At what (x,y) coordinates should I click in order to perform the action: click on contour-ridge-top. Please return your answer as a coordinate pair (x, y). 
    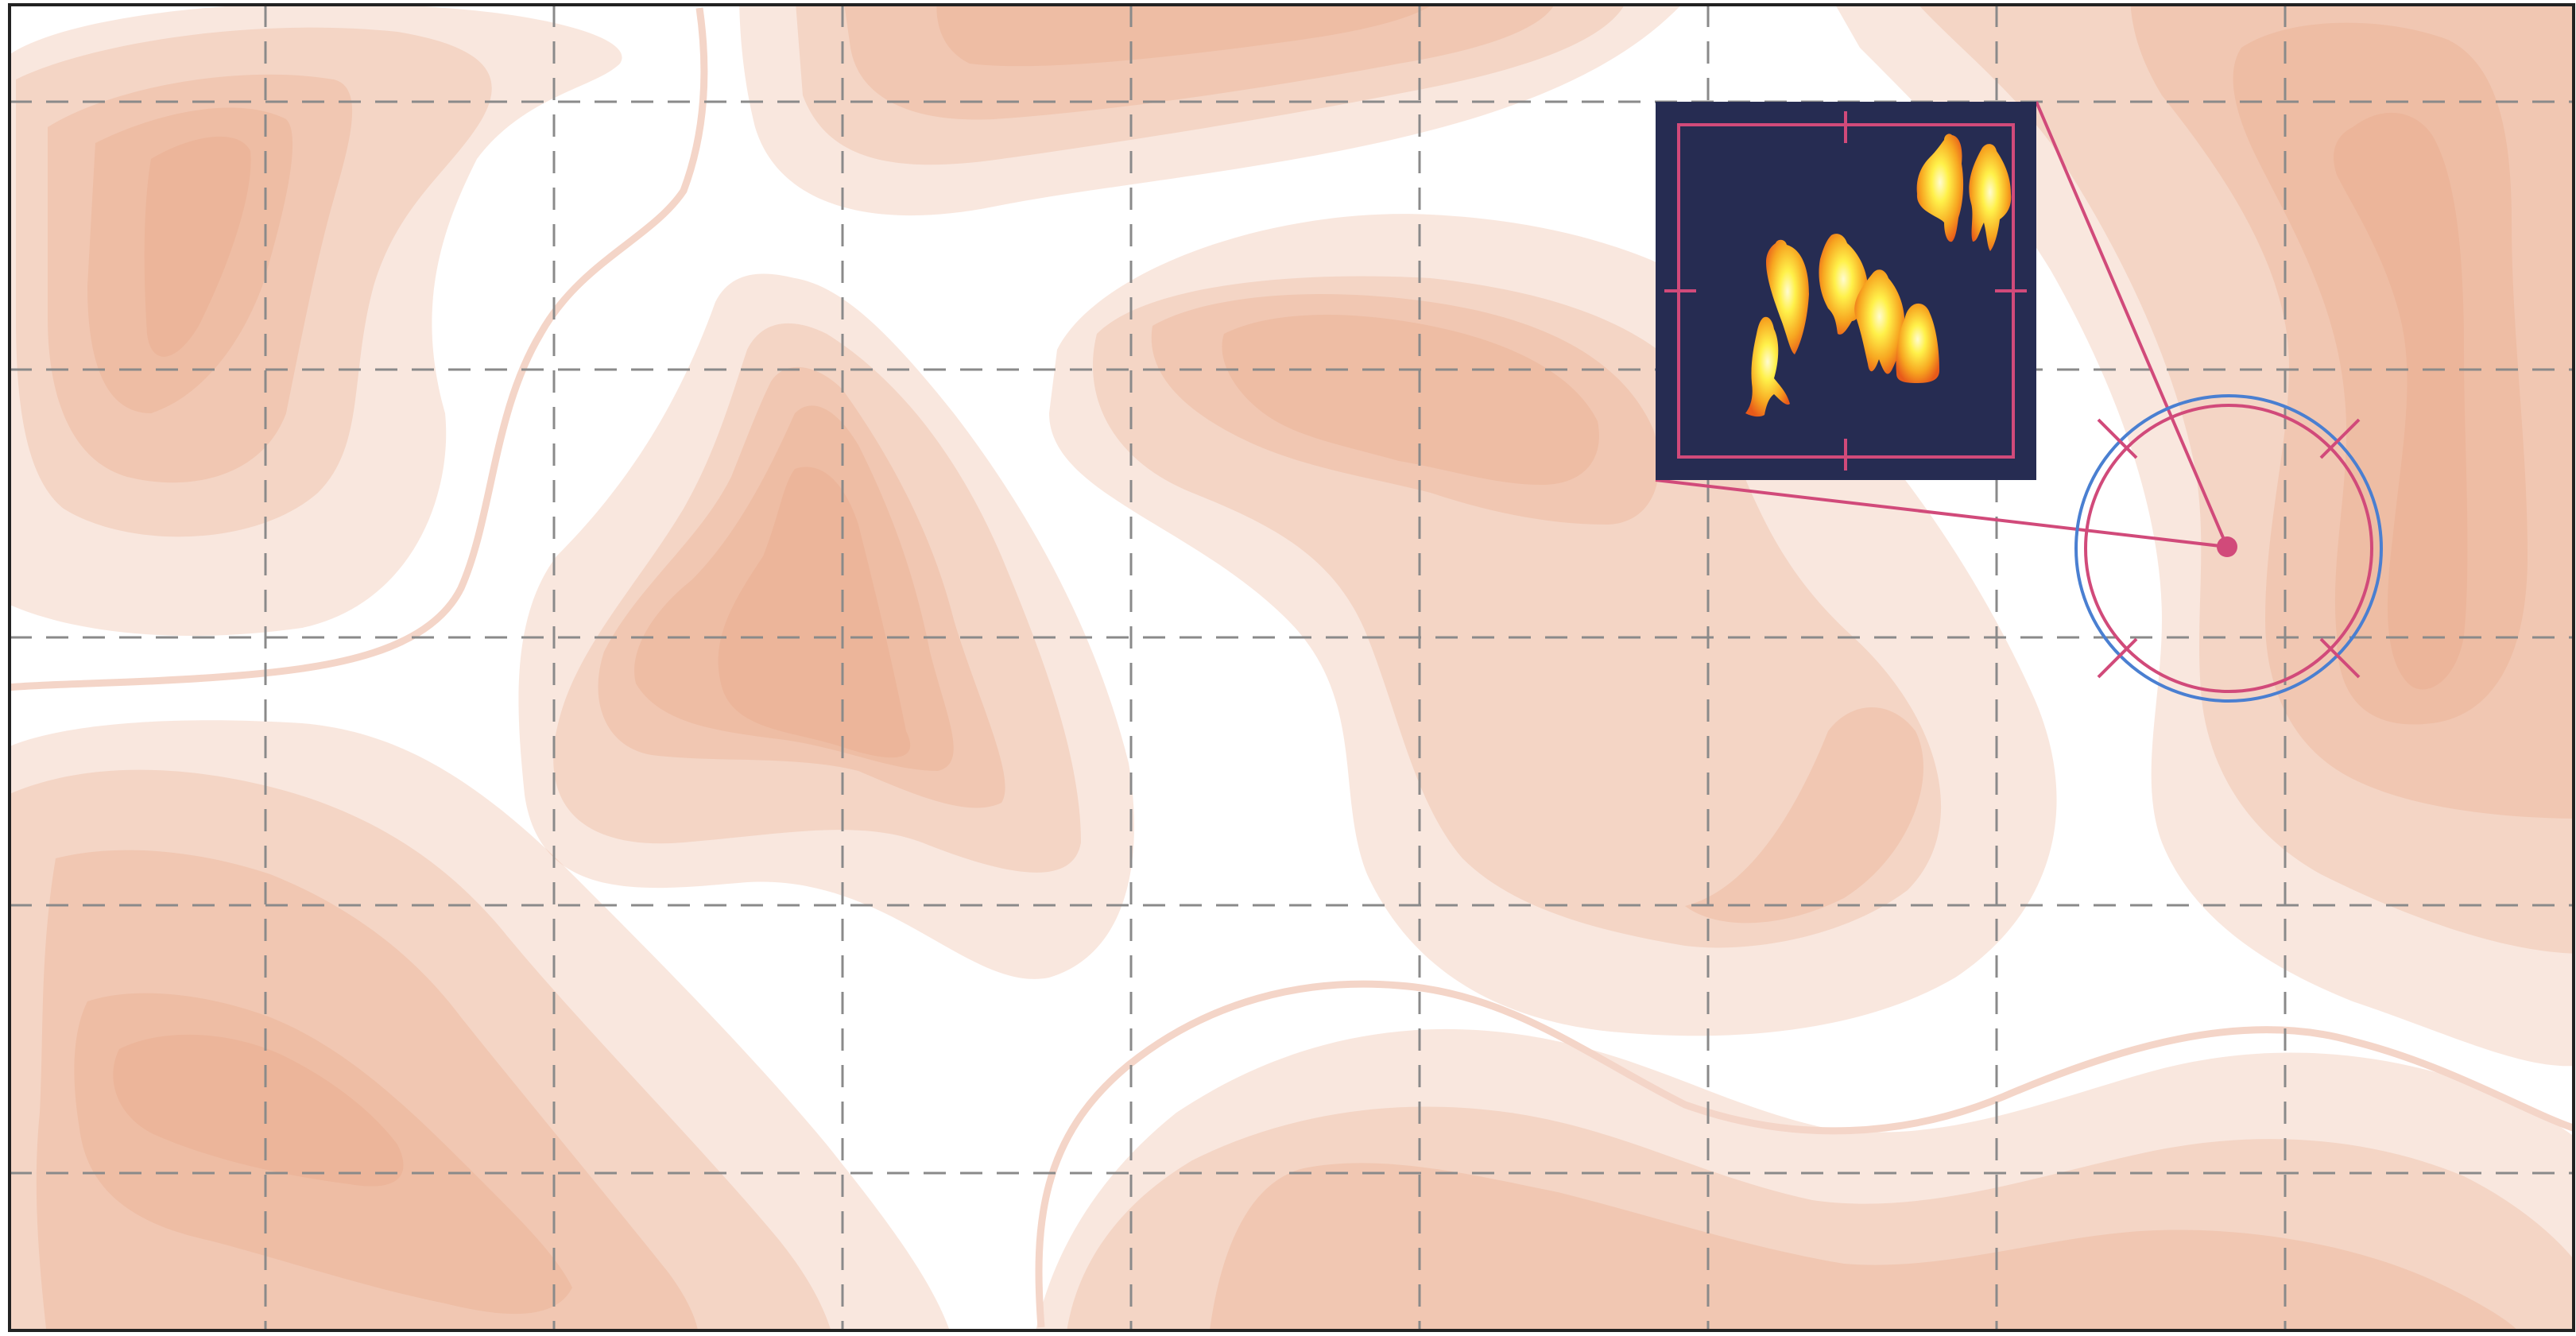
    Looking at the image, I should click on (1210, 110).